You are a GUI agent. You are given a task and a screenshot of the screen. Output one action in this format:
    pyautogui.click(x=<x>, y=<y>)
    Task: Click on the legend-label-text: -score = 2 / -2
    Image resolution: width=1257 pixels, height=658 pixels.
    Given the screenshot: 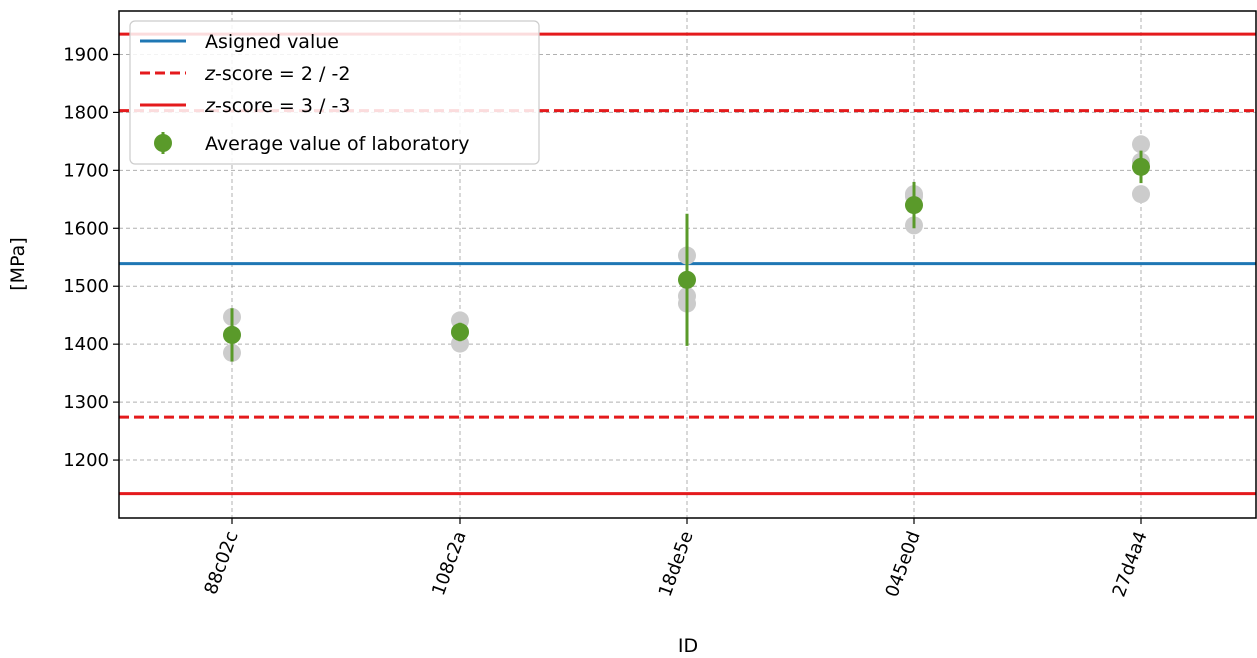 What is the action you would take?
    pyautogui.click(x=282, y=74)
    